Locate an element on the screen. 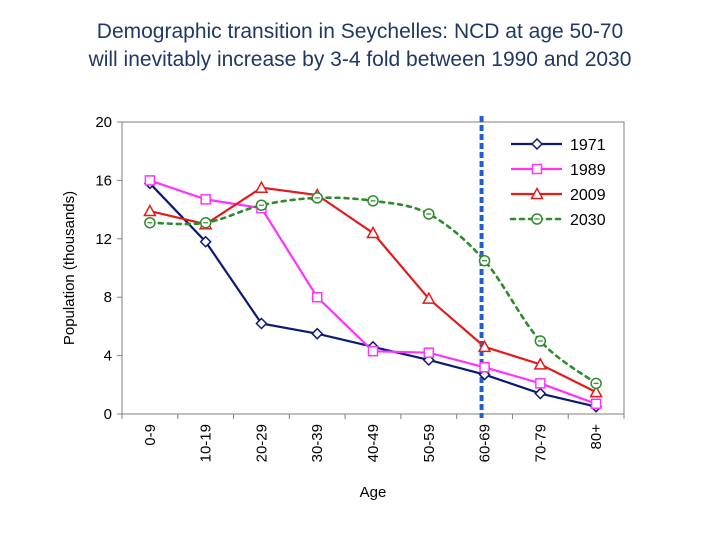 This screenshot has width=720, height=540. x-tick-label: 20-29 is located at coordinates (261, 443).